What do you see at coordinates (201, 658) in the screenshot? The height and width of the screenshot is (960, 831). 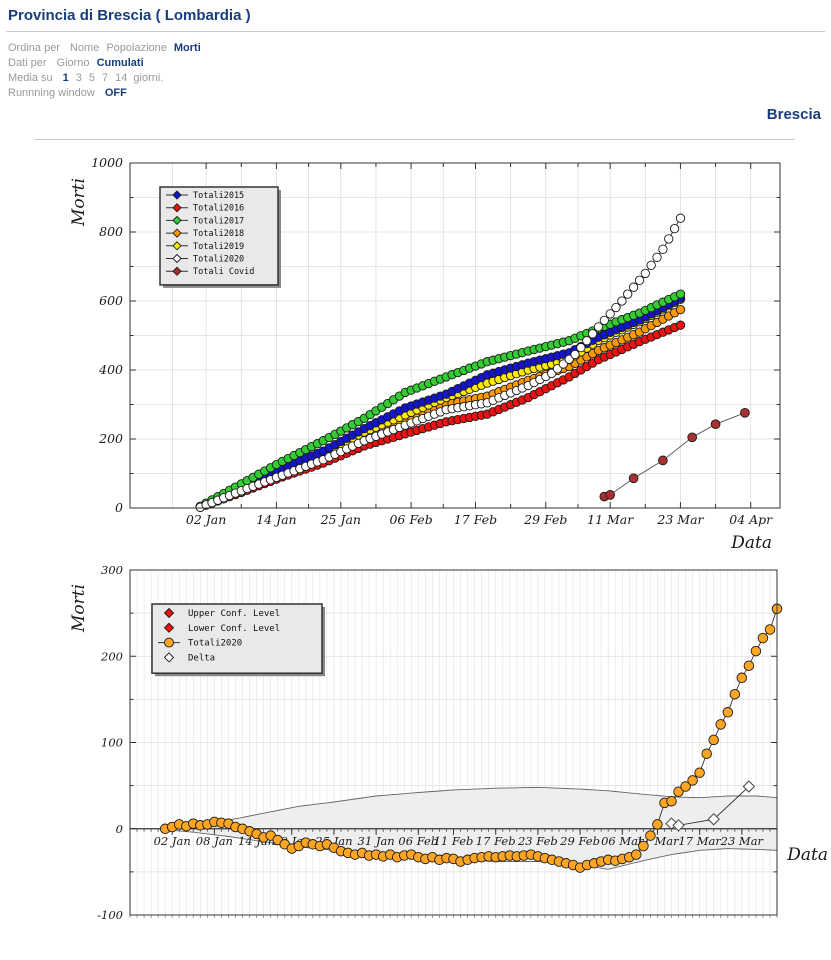 I see `svg-text: Delta` at bounding box center [201, 658].